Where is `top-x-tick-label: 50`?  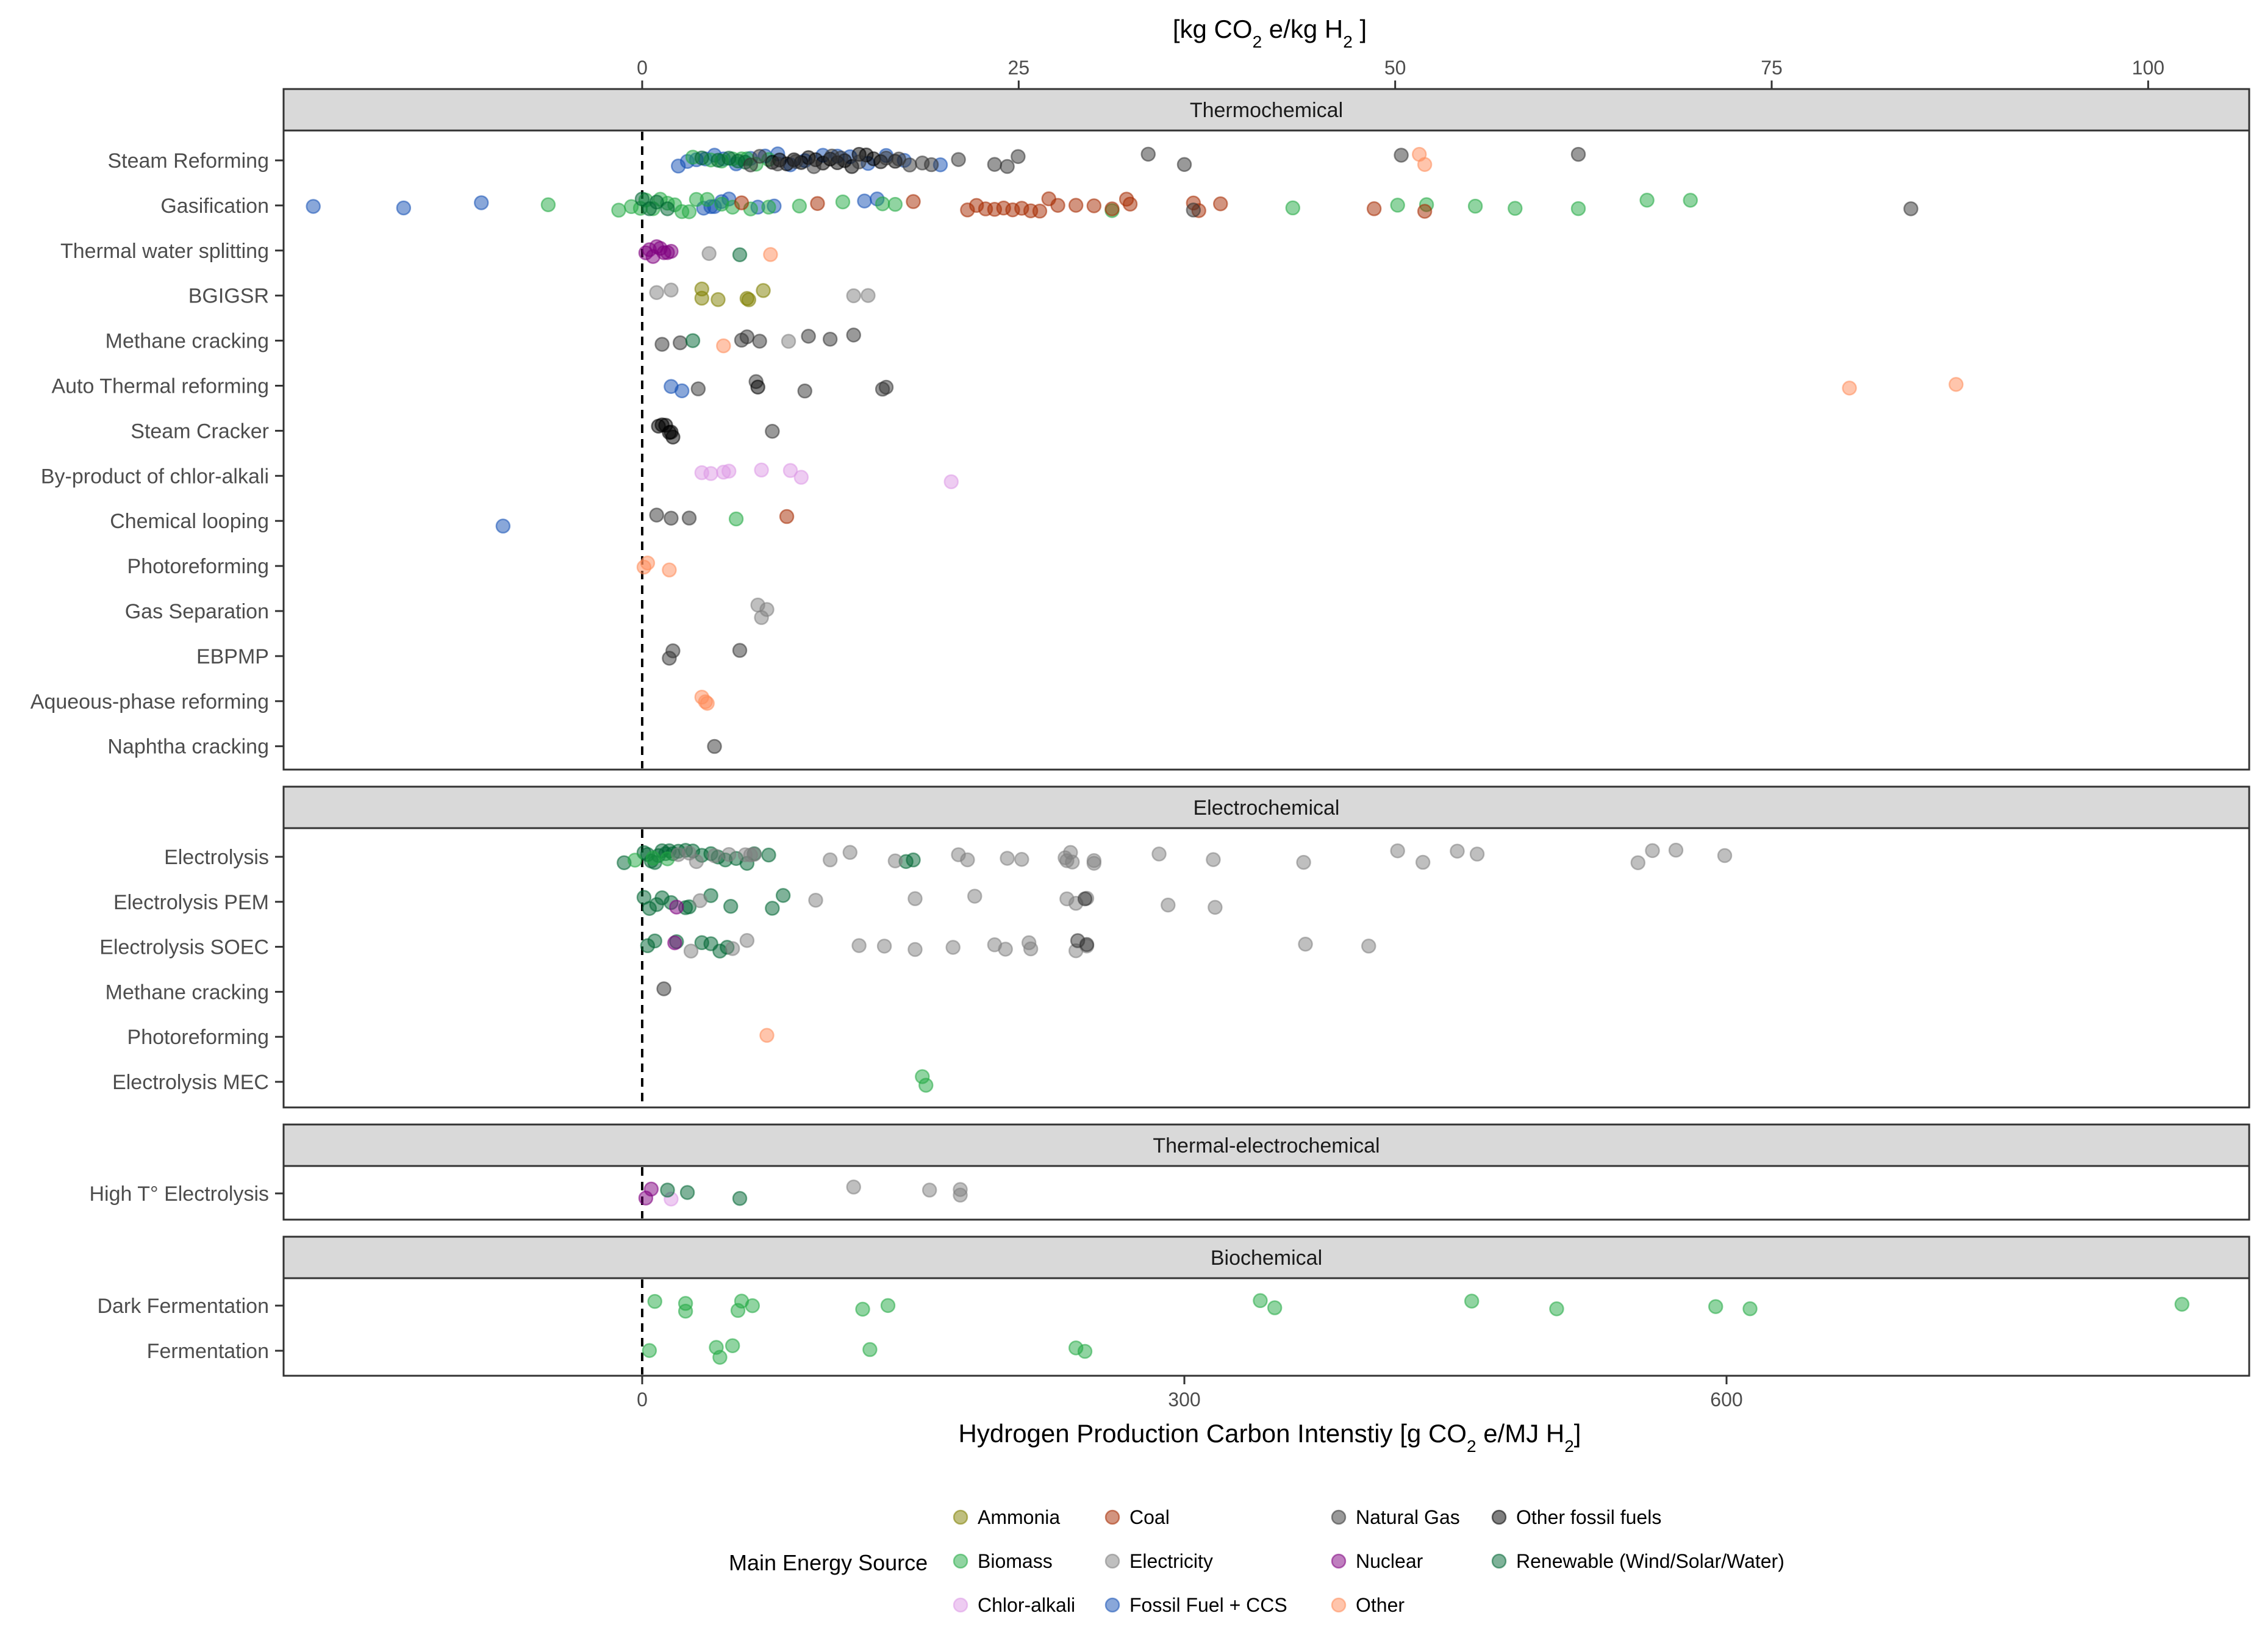 top-x-tick-label: 50 is located at coordinates (1395, 68).